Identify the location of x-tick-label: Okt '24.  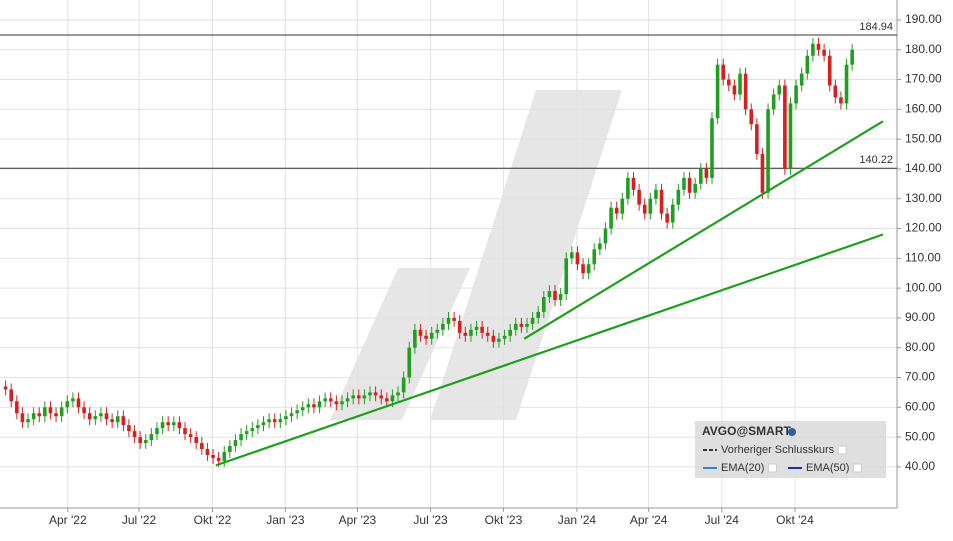
(795, 520).